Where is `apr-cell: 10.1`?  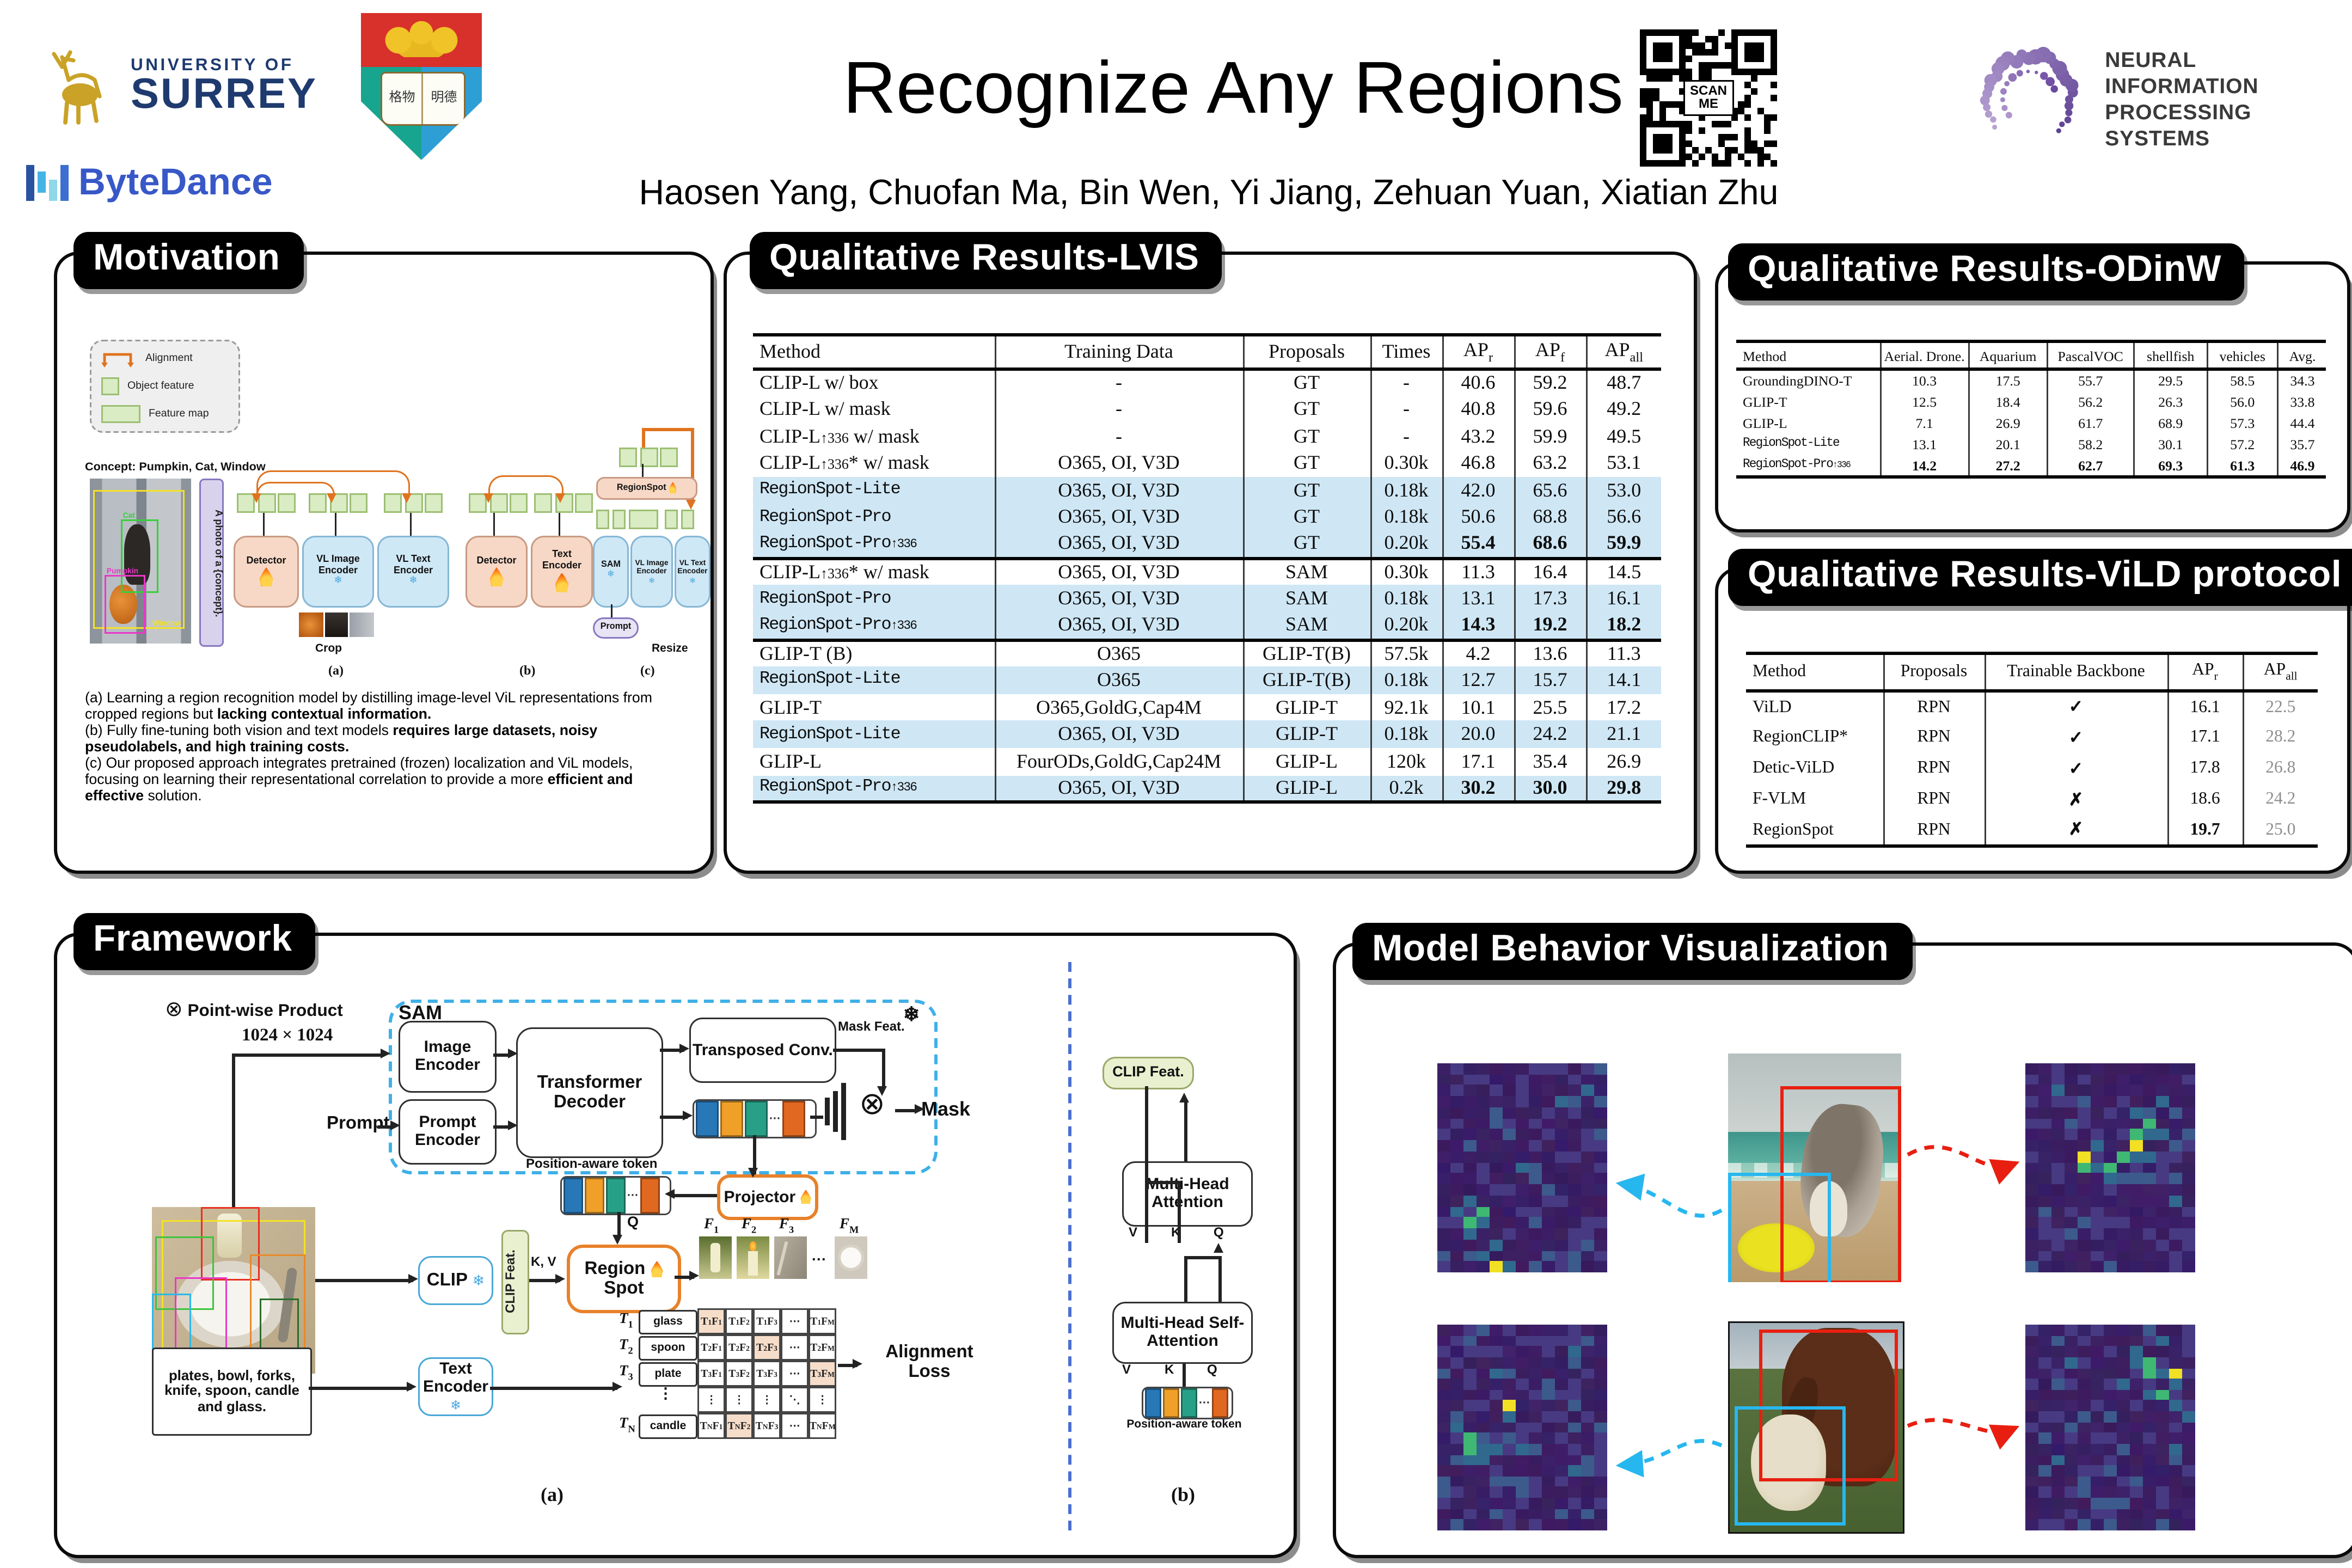
apr-cell: 10.1 is located at coordinates (1477, 707).